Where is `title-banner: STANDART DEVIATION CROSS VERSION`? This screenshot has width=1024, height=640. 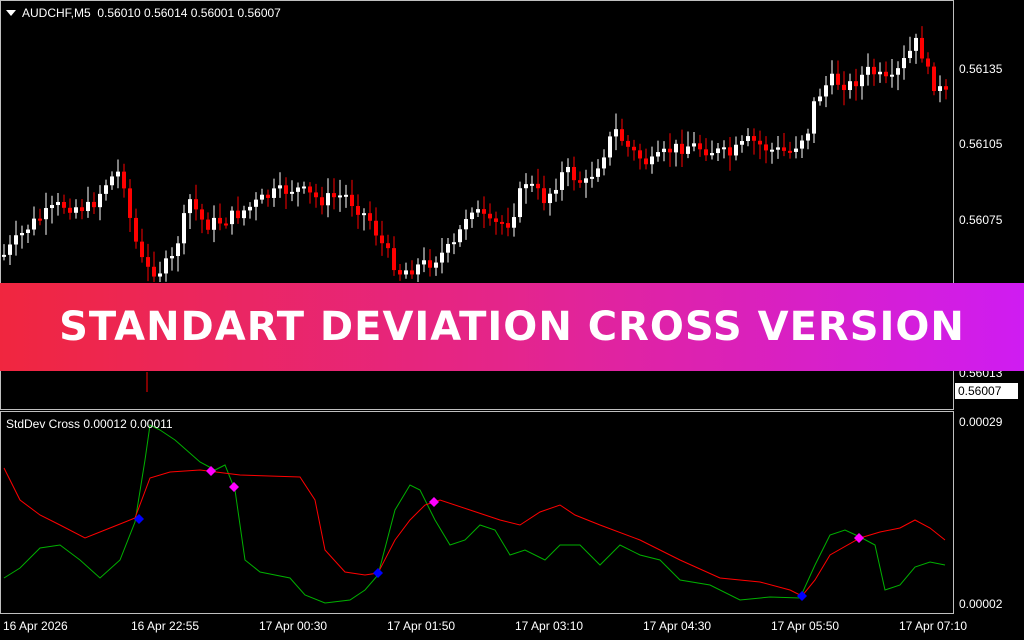
title-banner: STANDART DEVIATION CROSS VERSION is located at coordinates (512, 327).